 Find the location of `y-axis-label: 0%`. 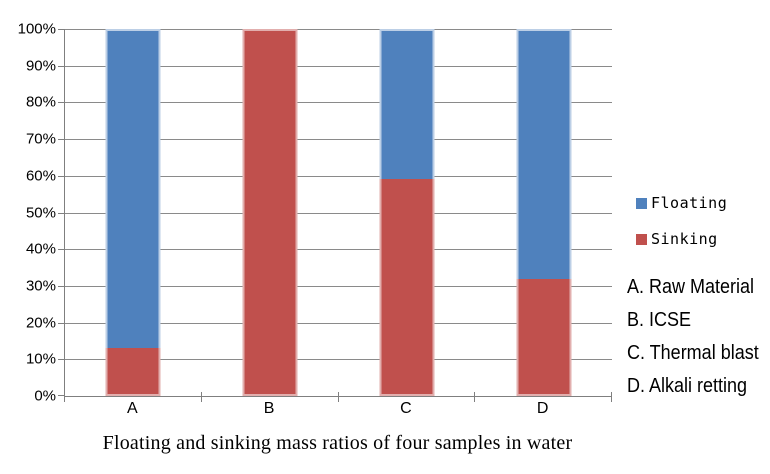

y-axis-label: 0% is located at coordinates (45, 396).